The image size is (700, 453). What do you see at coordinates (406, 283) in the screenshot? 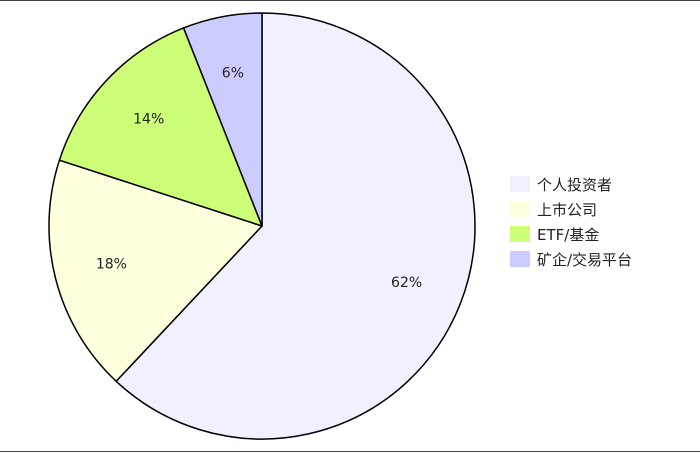
I see `pie-slice-label-0: 62%` at bounding box center [406, 283].